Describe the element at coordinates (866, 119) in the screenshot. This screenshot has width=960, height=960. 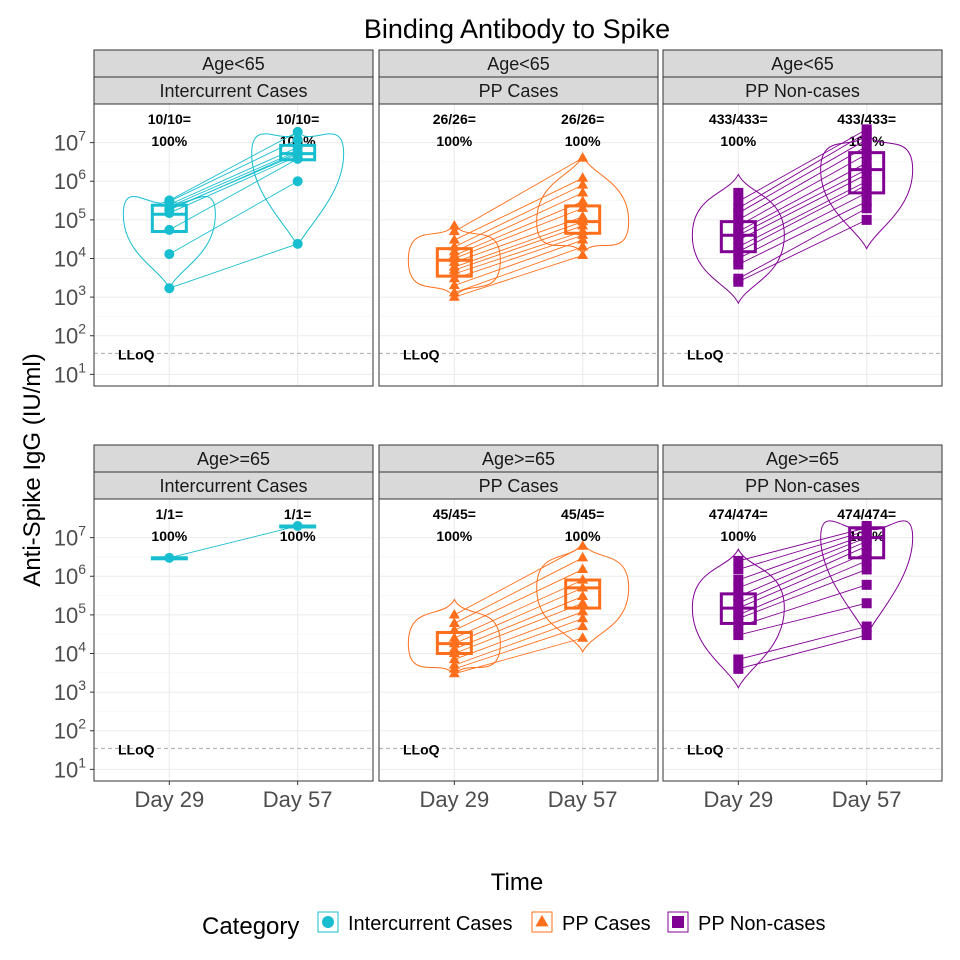
I see `response-rate-label: 433/433=` at that location.